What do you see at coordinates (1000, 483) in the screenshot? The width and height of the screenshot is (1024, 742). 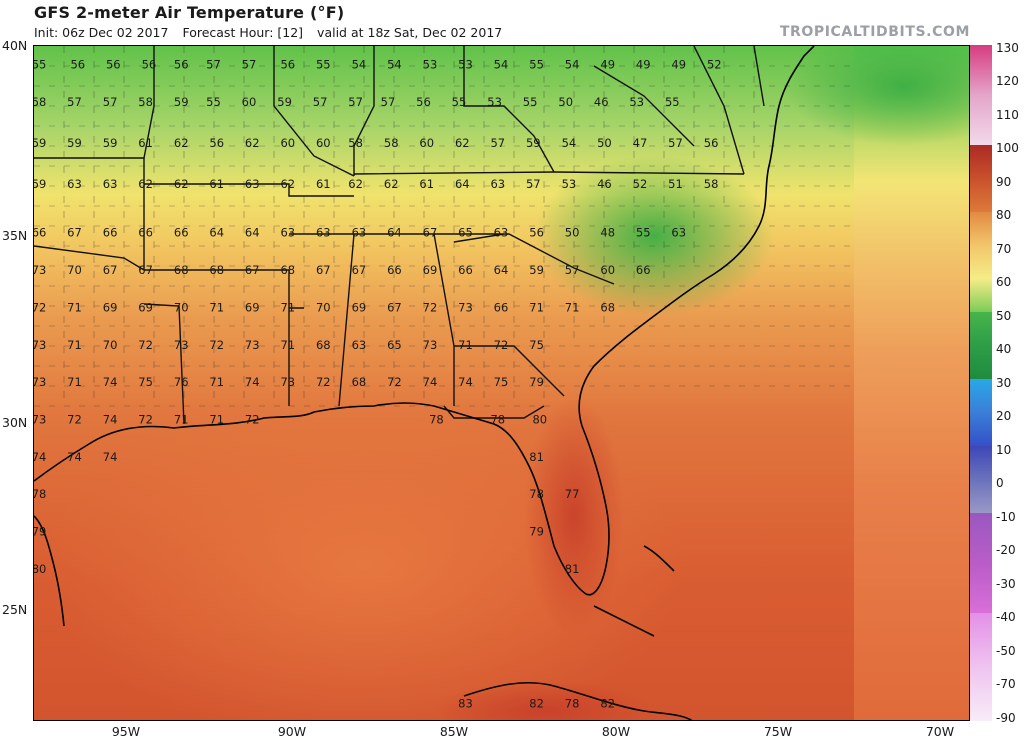 I see `cbar-label: 0` at bounding box center [1000, 483].